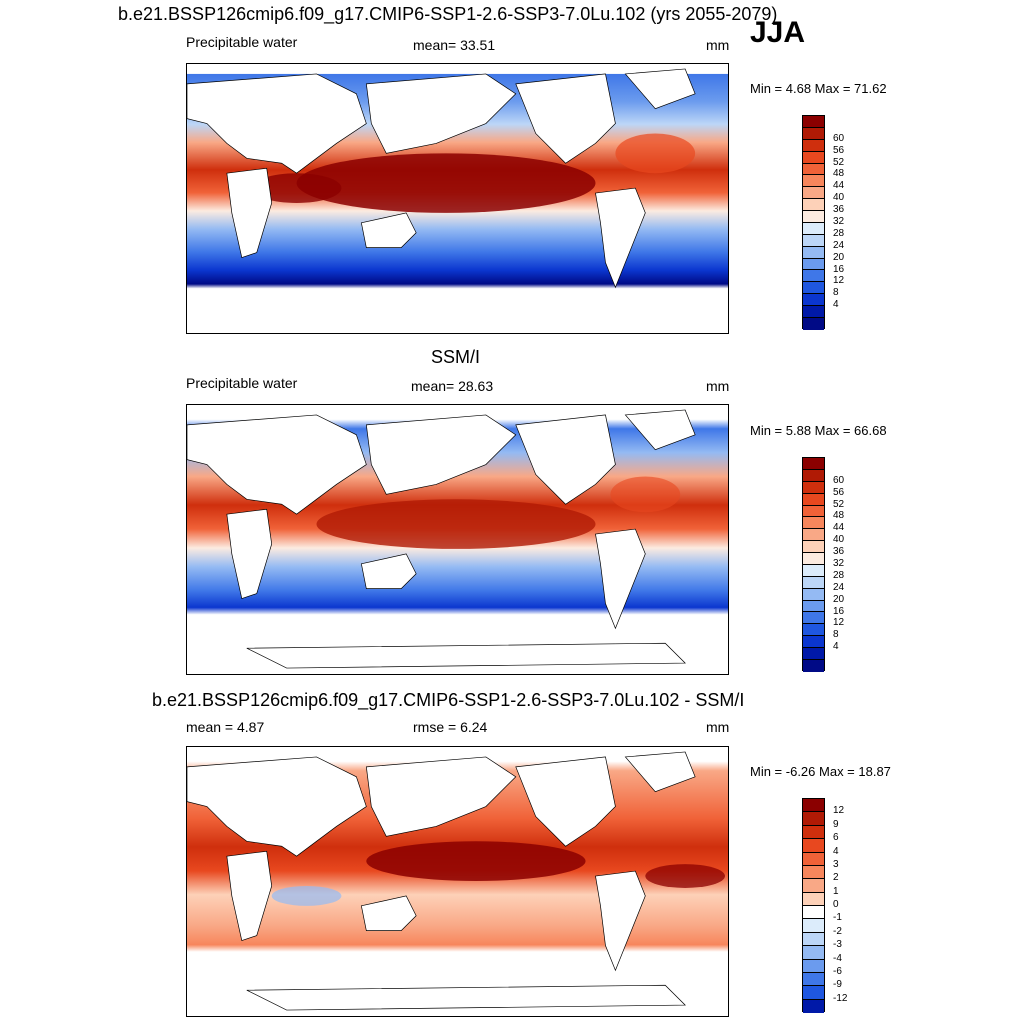 The image size is (1024, 1024). I want to click on panel1-colorbar-tick-label: 48, so click(839, 174).